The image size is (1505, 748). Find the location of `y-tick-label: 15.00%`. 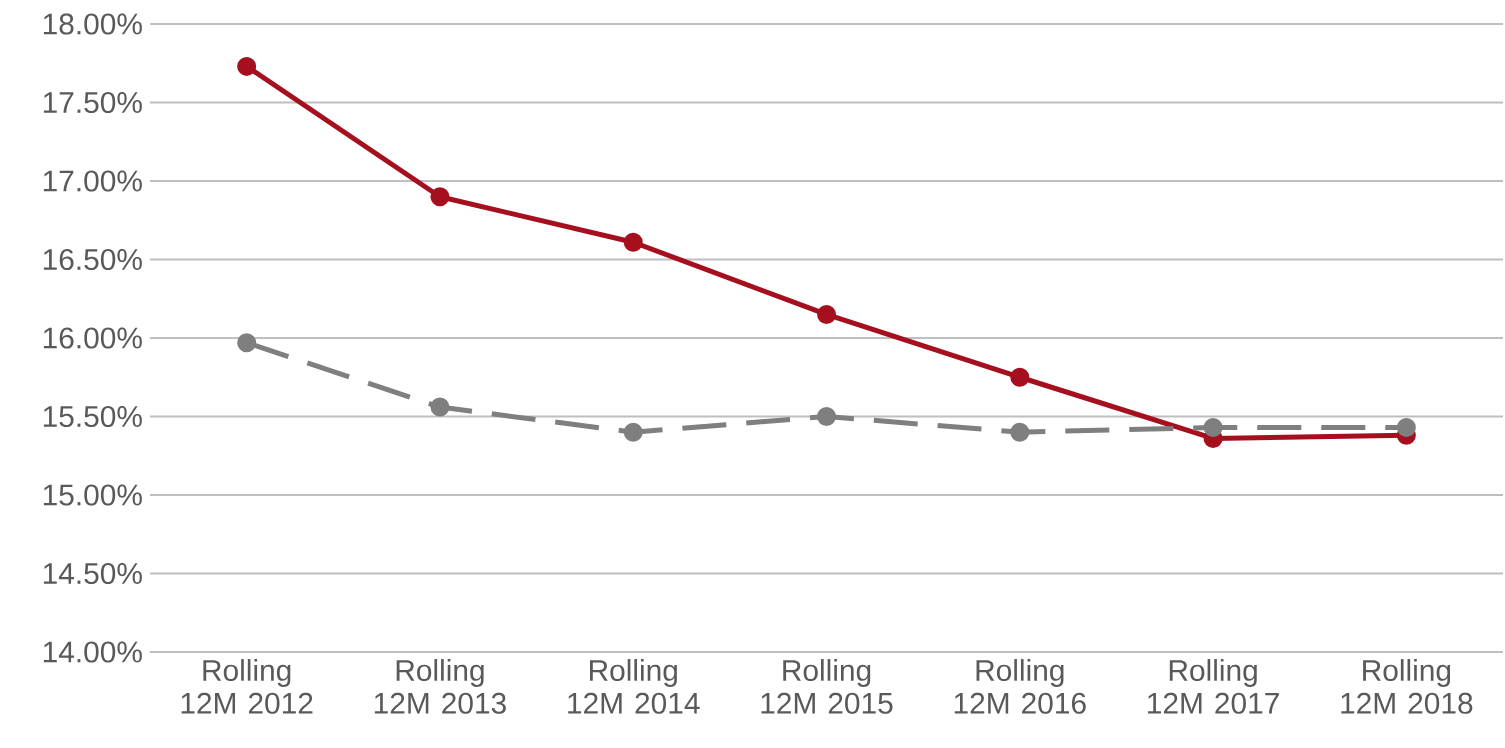

y-tick-label: 15.00% is located at coordinates (92, 495).